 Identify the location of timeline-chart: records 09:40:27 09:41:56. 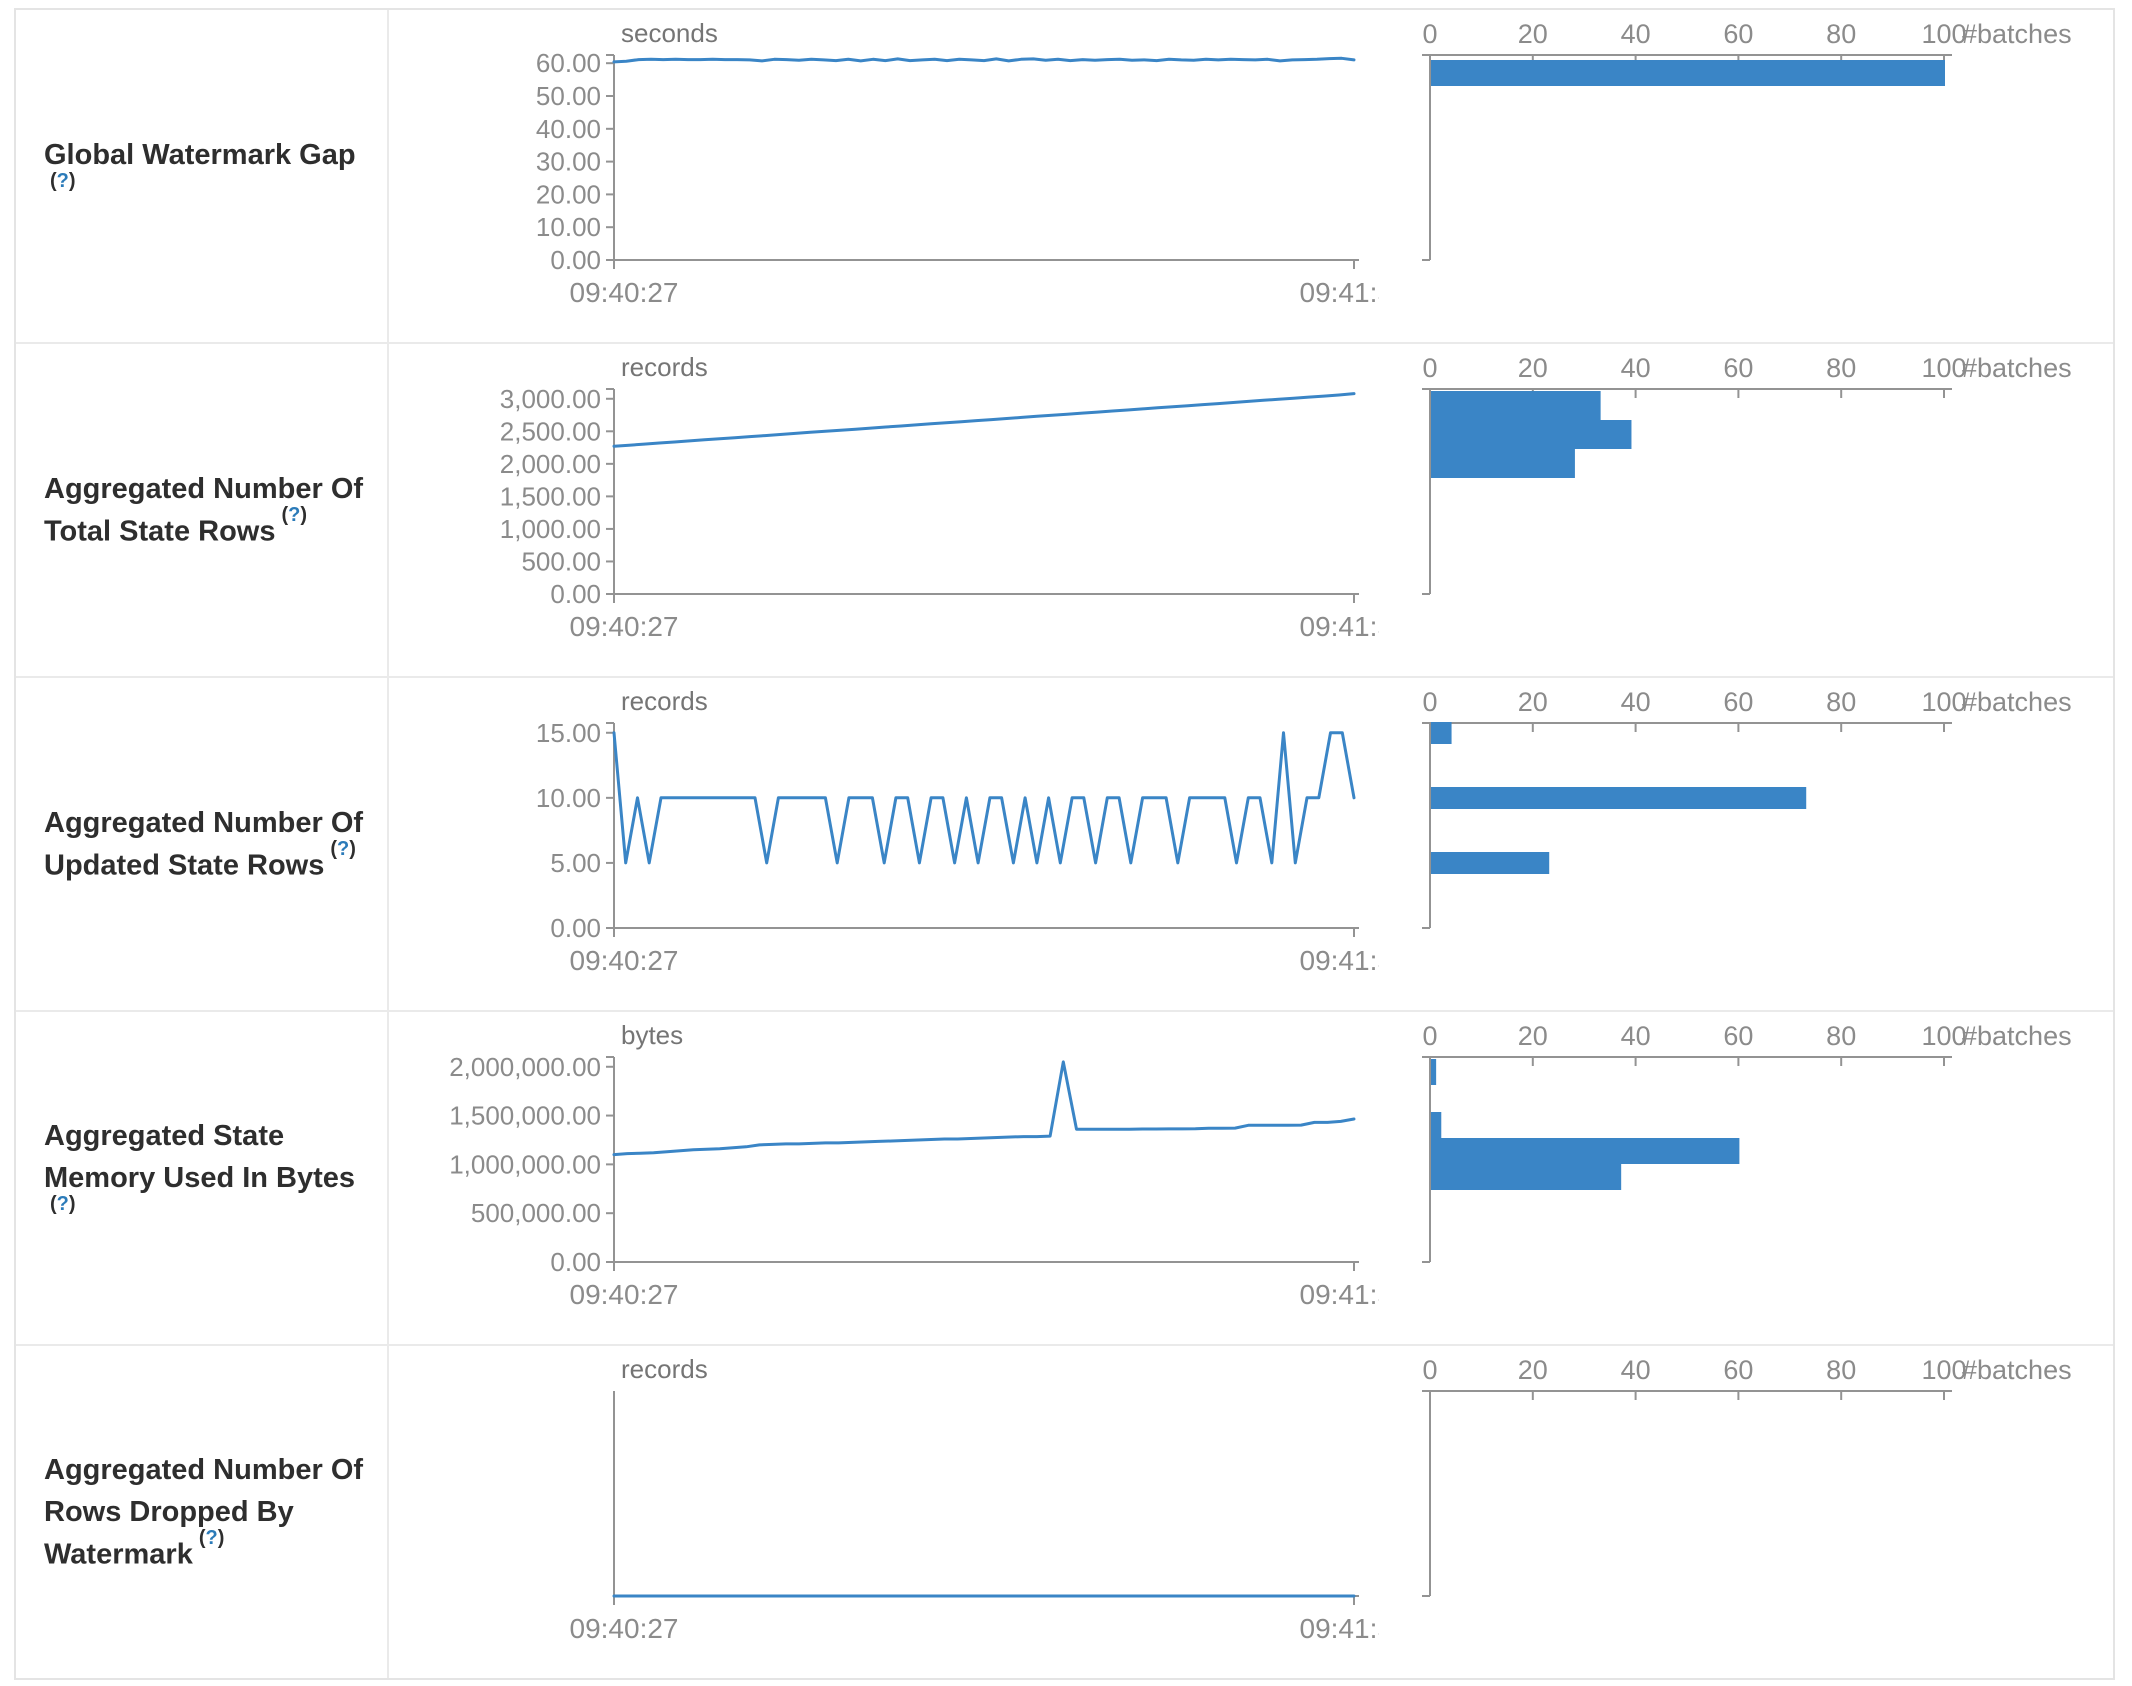
(884, 1512).